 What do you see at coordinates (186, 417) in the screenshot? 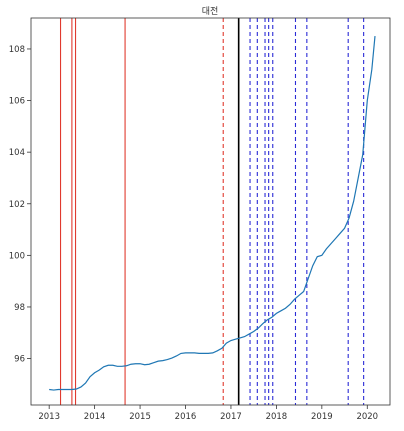
I see `x-tick-label: 2016` at bounding box center [186, 417].